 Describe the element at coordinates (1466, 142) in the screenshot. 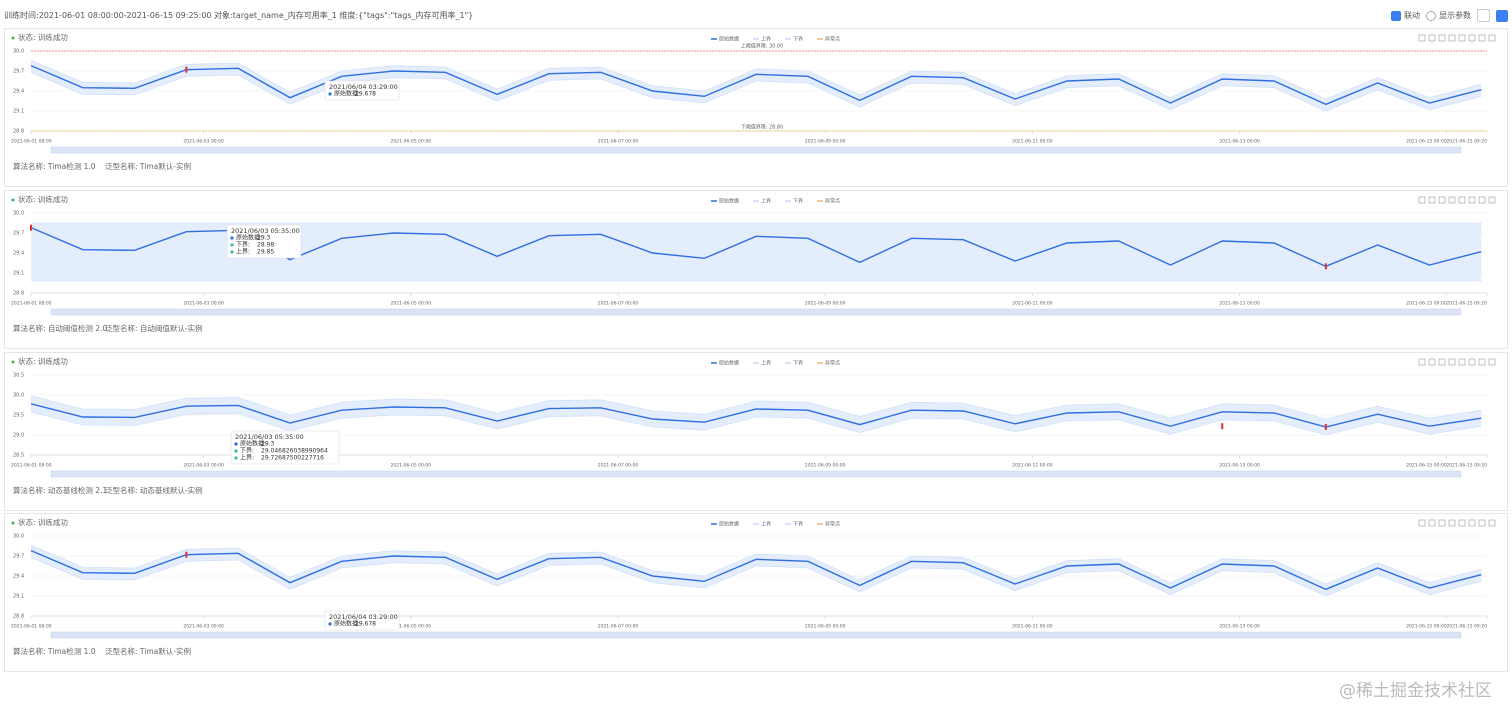

I see `x-tick-label: 2021-06-15 09:20` at that location.